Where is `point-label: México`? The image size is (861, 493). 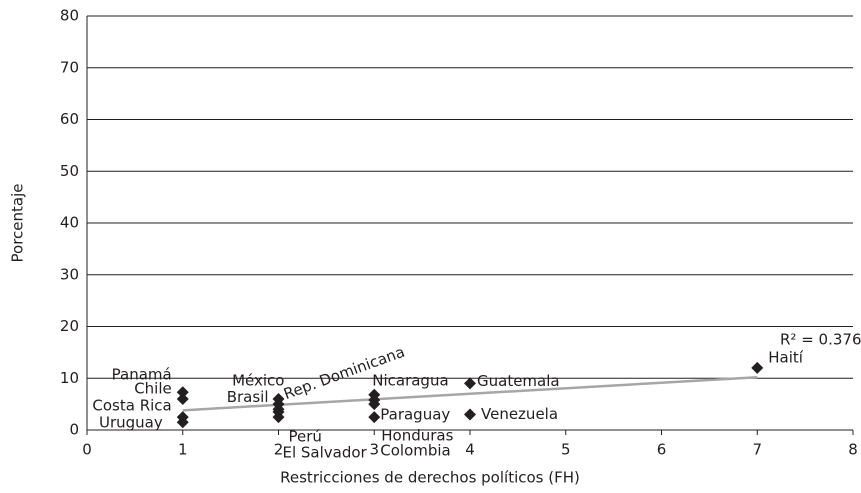 point-label: México is located at coordinates (258, 380).